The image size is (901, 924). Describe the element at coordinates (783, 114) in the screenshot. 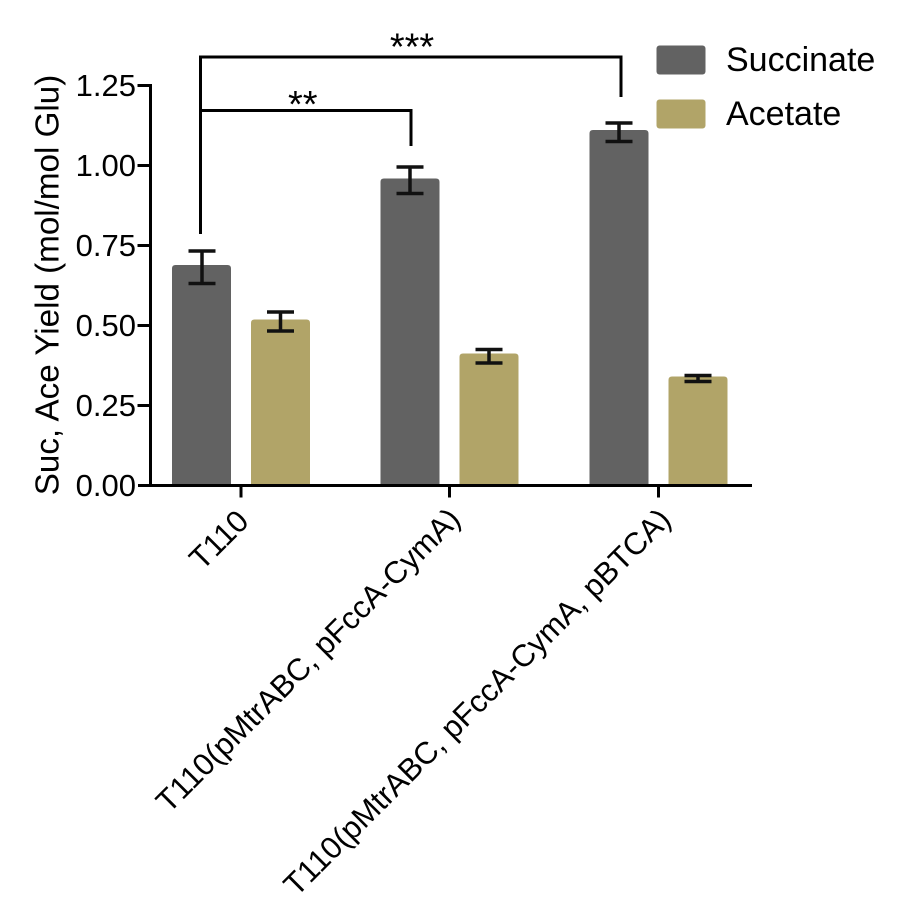

I see `svg-text: Acetate` at that location.